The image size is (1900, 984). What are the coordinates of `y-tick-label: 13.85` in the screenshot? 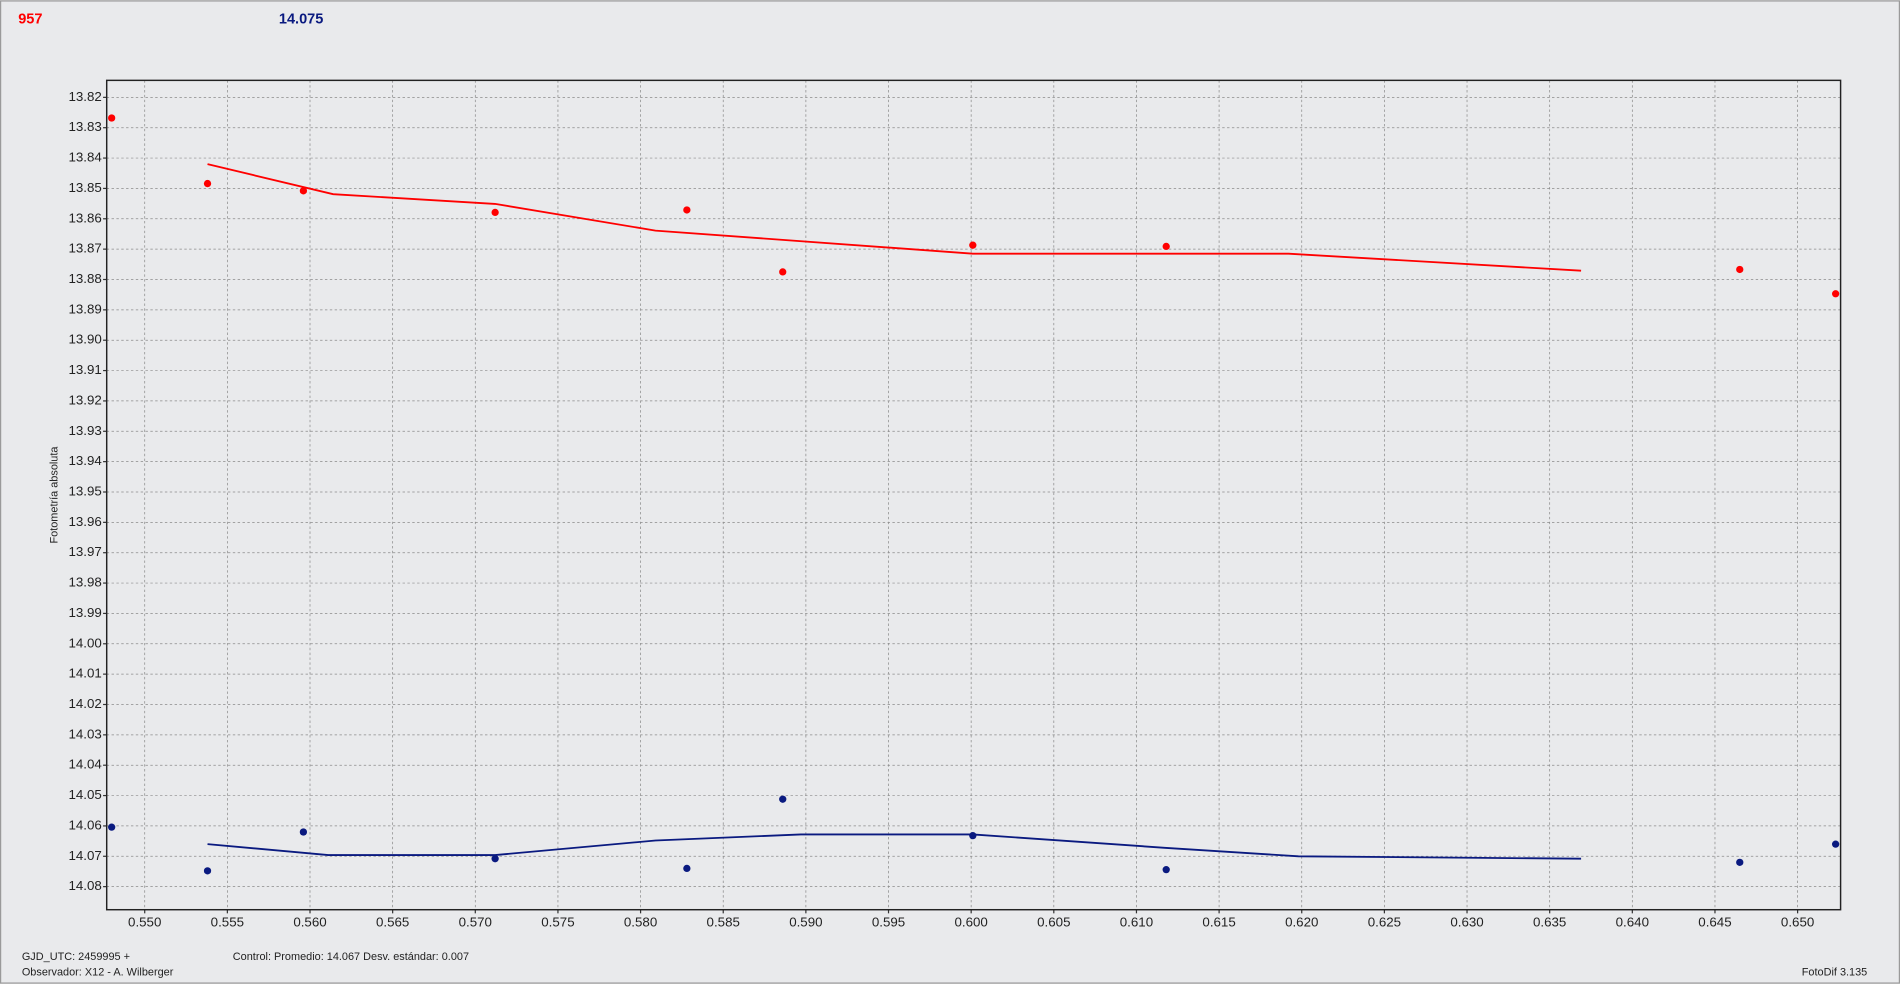 It's located at (84, 187).